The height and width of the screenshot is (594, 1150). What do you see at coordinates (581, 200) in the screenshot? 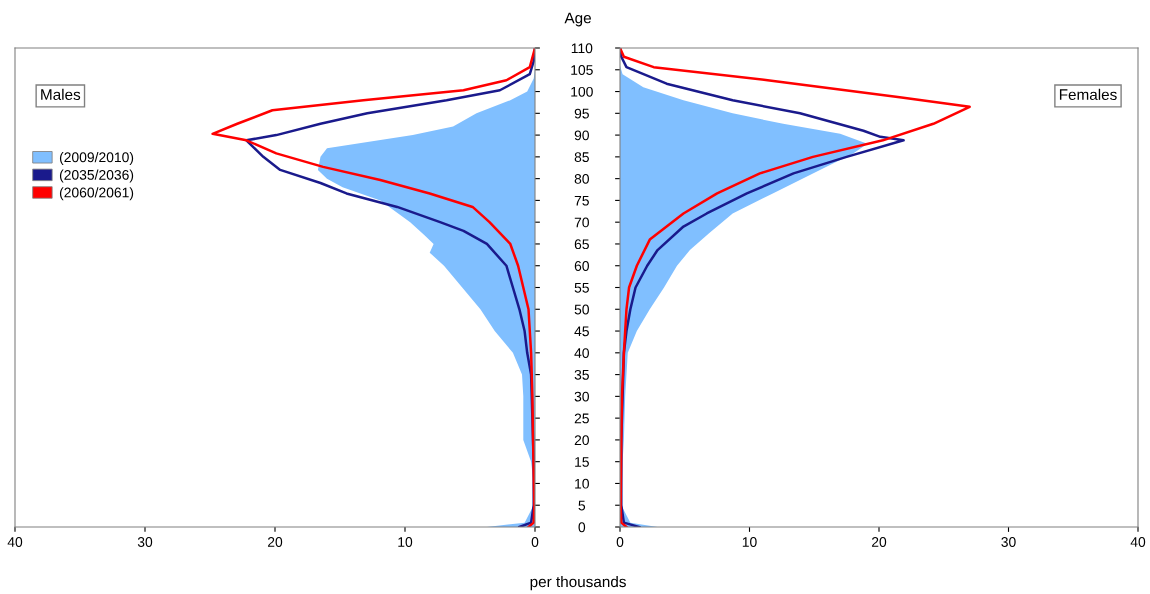
I see `y-tick-label: 75` at bounding box center [581, 200].